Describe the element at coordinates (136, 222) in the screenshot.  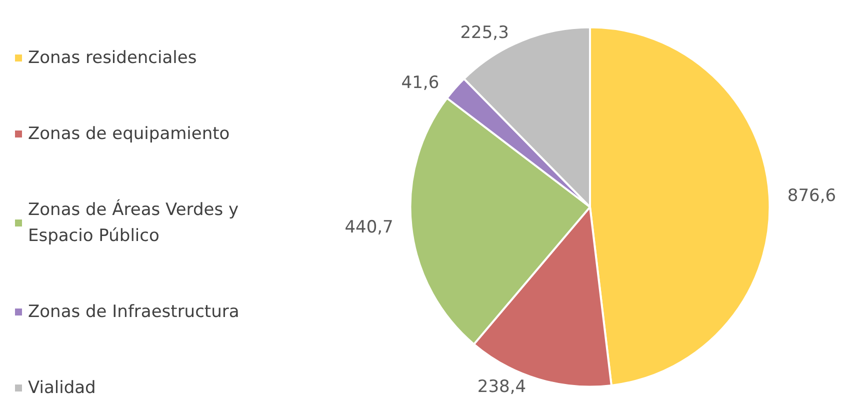
I see `legend-label: Zonas de Áreas Verdes y Espacio Público` at that location.